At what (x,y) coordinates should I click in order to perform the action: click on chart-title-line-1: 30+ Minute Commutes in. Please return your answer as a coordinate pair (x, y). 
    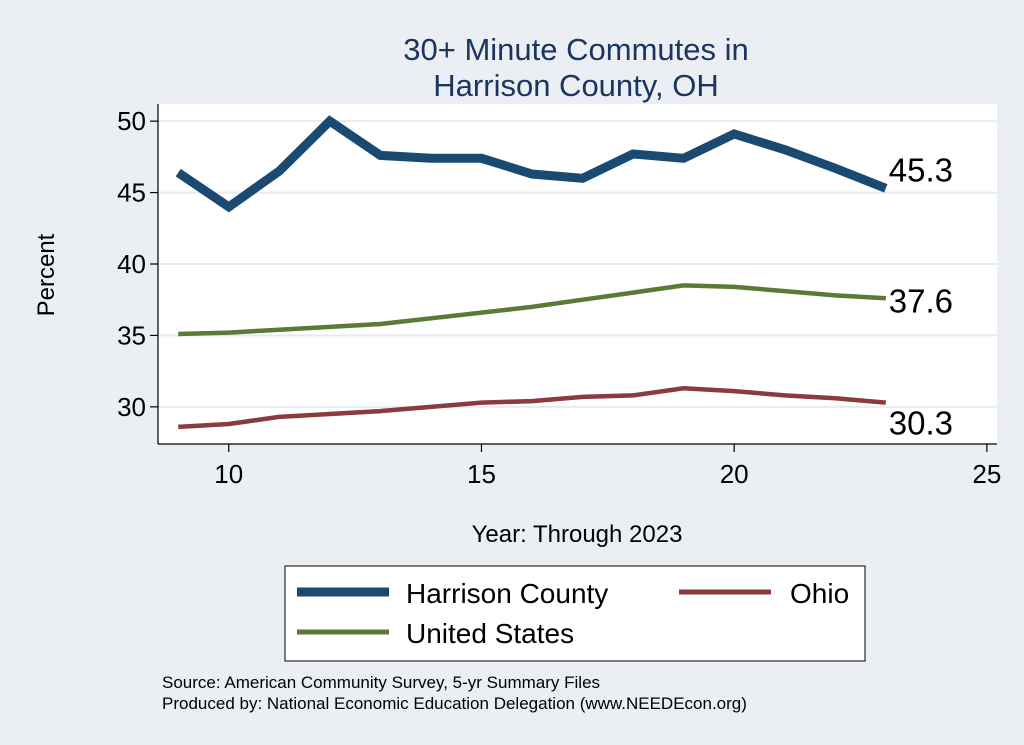
    Looking at the image, I should click on (575, 49).